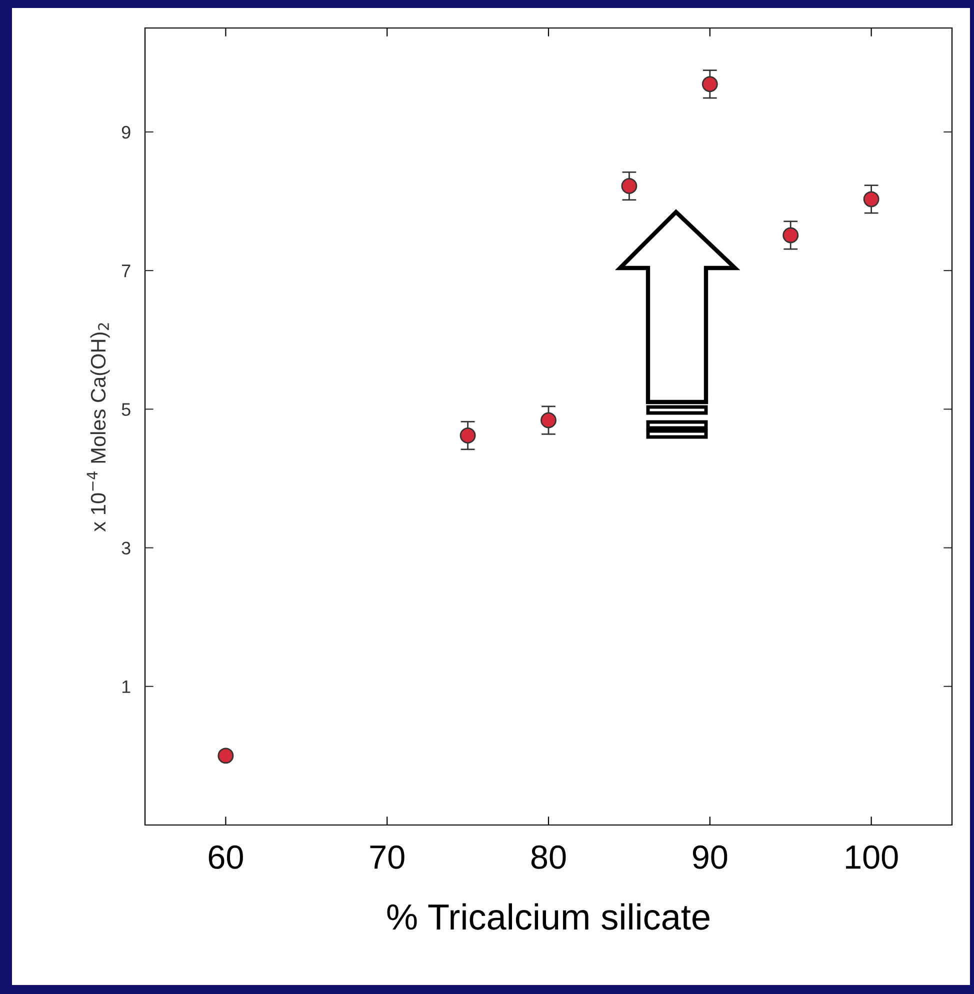 This screenshot has width=974, height=994. Describe the element at coordinates (126, 271) in the screenshot. I see `y-tick-label: 7` at that location.